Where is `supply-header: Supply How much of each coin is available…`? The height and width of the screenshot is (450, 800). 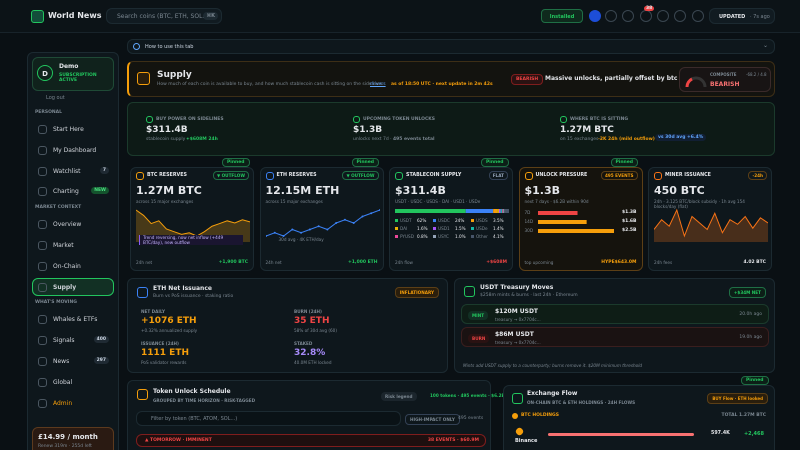 supply-header: Supply How much of each coin is available… is located at coordinates (451, 79).